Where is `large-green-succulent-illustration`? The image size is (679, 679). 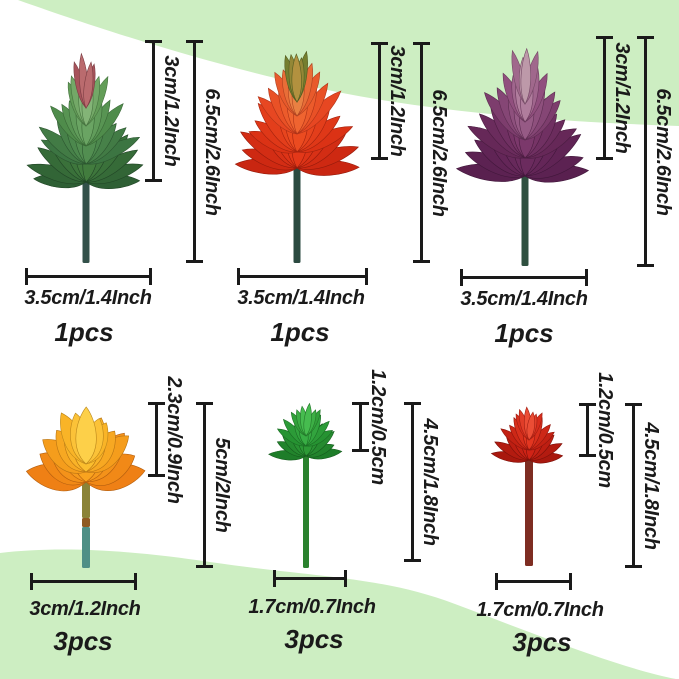
large-green-succulent-illustration is located at coordinates (85, 157).